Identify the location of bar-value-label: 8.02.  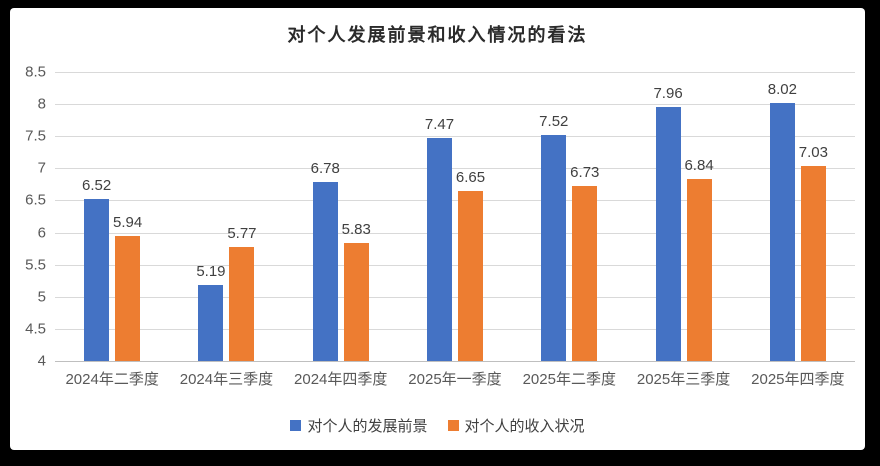
(782, 89).